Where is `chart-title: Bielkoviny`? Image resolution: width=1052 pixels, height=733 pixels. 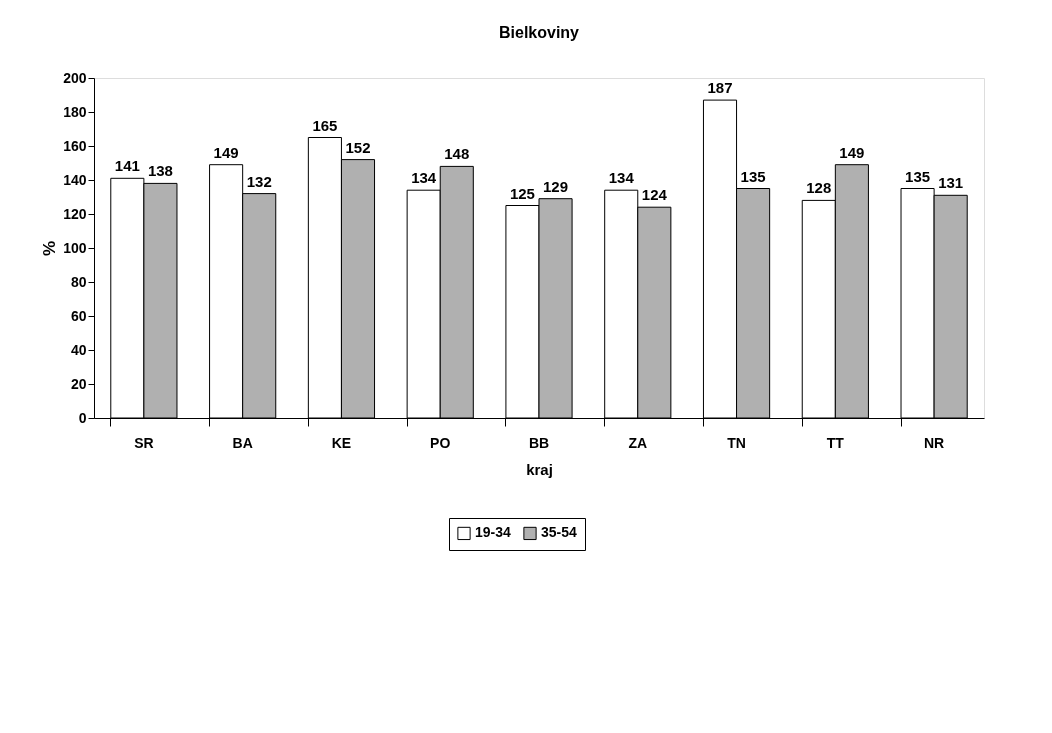
chart-title: Bielkoviny is located at coordinates (539, 32).